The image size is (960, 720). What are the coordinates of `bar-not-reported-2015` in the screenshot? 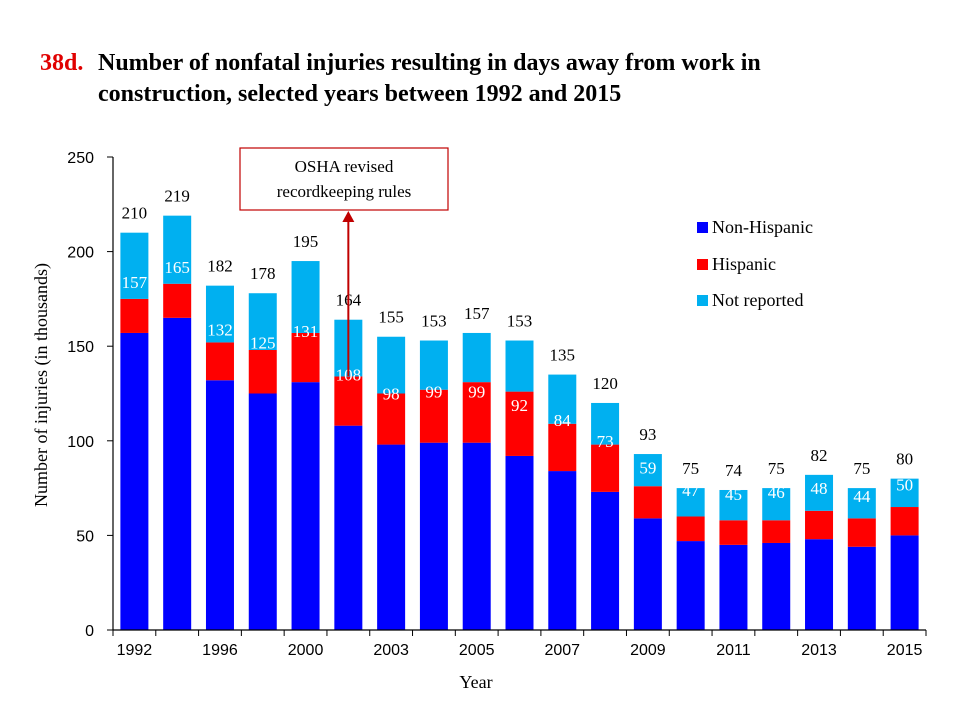 It's located at (904, 493).